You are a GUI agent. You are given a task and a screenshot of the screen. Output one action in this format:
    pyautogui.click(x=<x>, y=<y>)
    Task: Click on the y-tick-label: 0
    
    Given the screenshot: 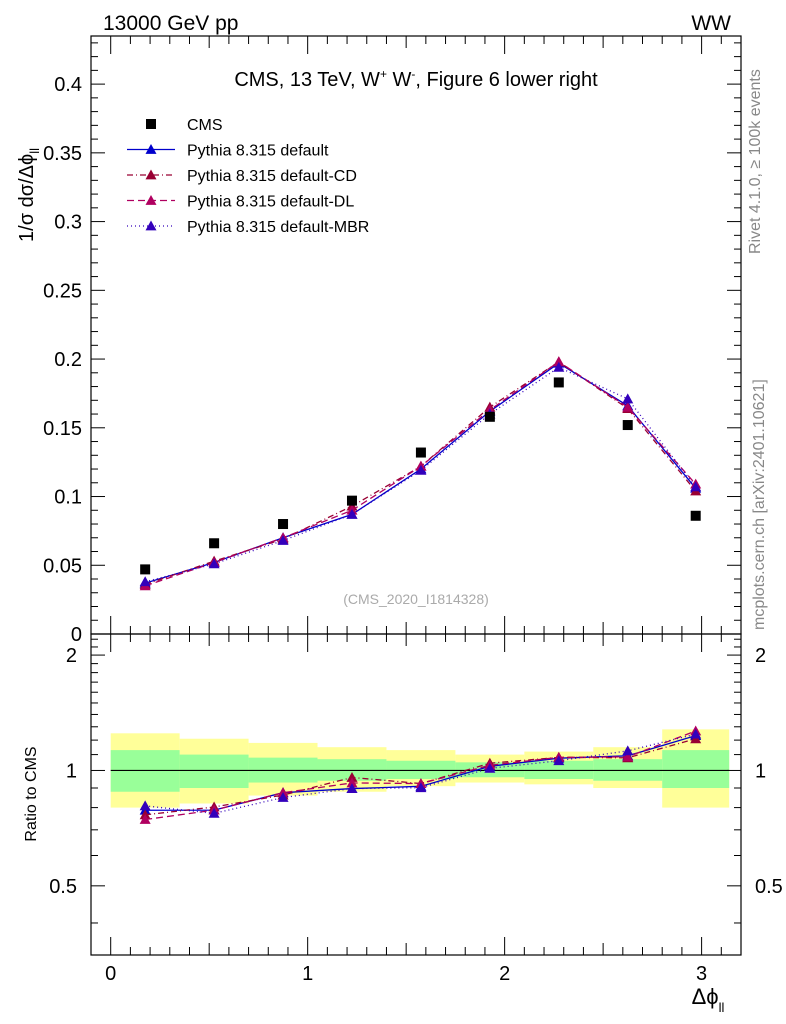 What is the action you would take?
    pyautogui.click(x=76, y=635)
    